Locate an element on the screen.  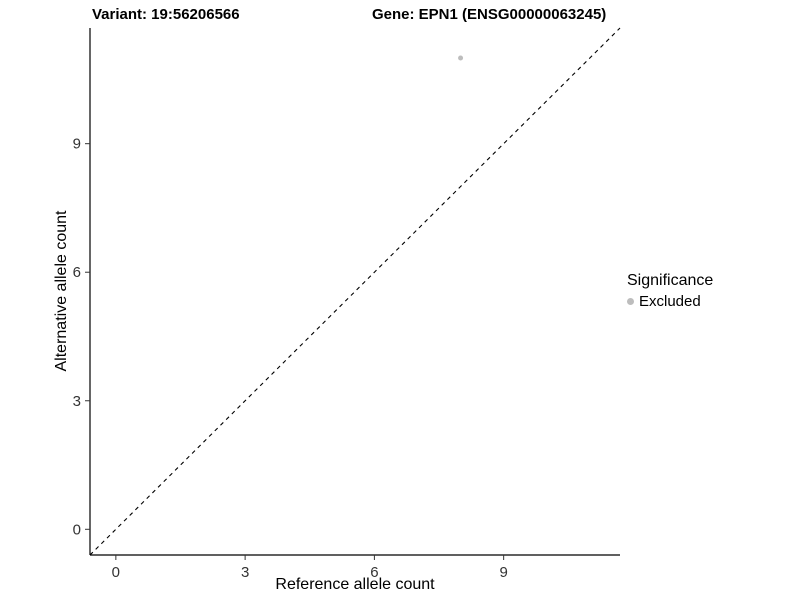
plot-title-variant: Variant: 19:56206566 is located at coordinates (166, 14).